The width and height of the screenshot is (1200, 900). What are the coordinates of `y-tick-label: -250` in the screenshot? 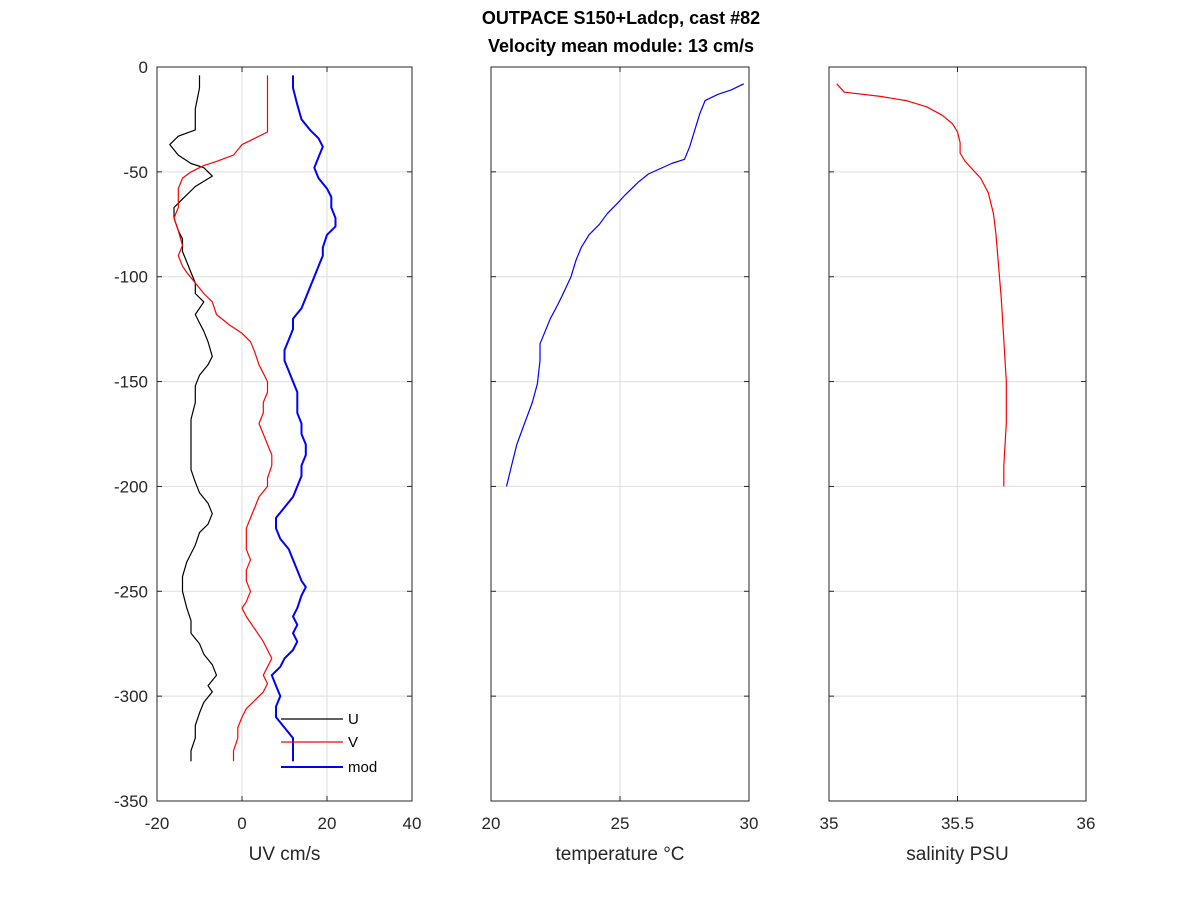 It's located at (131, 591).